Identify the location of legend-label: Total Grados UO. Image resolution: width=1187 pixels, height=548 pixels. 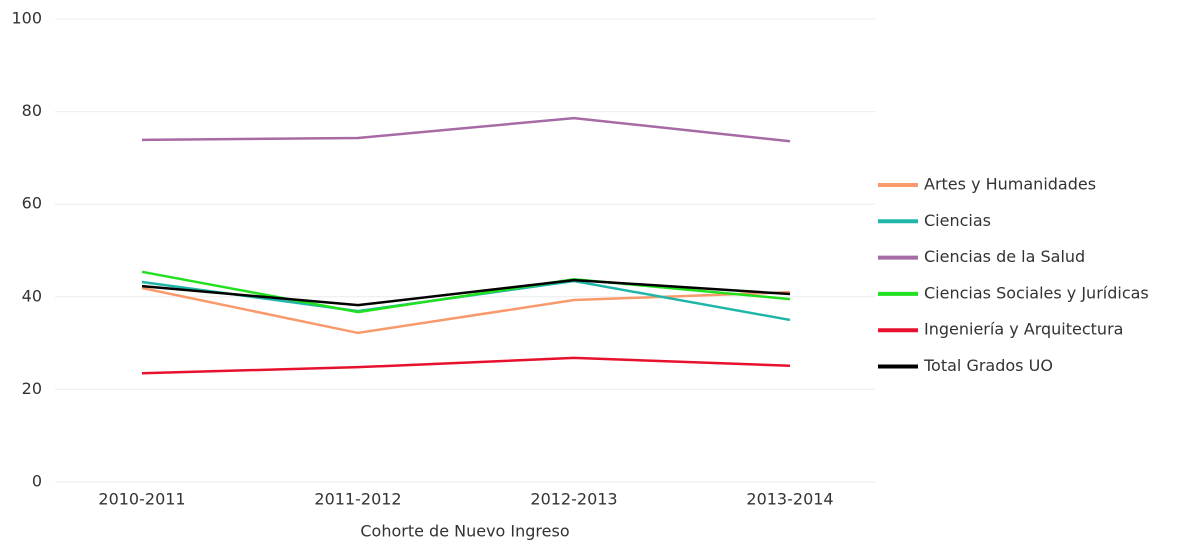
(988, 365).